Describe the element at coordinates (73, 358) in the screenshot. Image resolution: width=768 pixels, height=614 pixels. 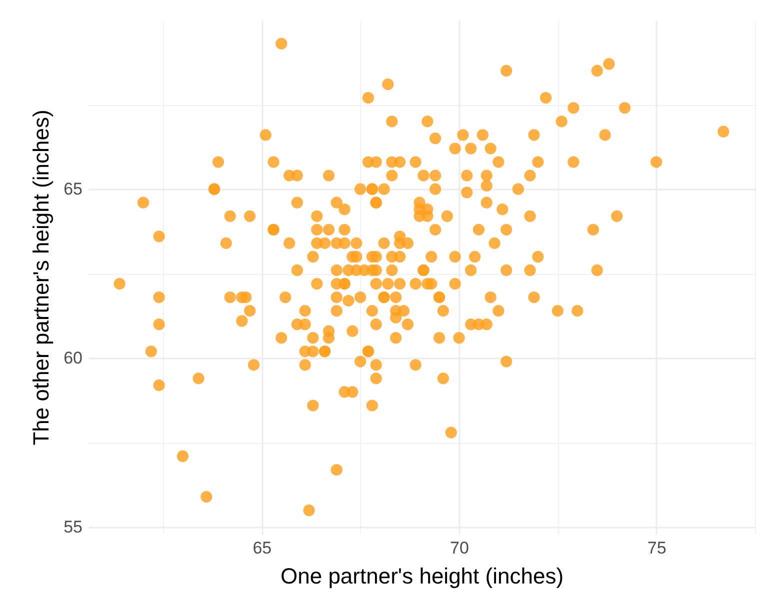
I see `y-tick-label: 60` at that location.